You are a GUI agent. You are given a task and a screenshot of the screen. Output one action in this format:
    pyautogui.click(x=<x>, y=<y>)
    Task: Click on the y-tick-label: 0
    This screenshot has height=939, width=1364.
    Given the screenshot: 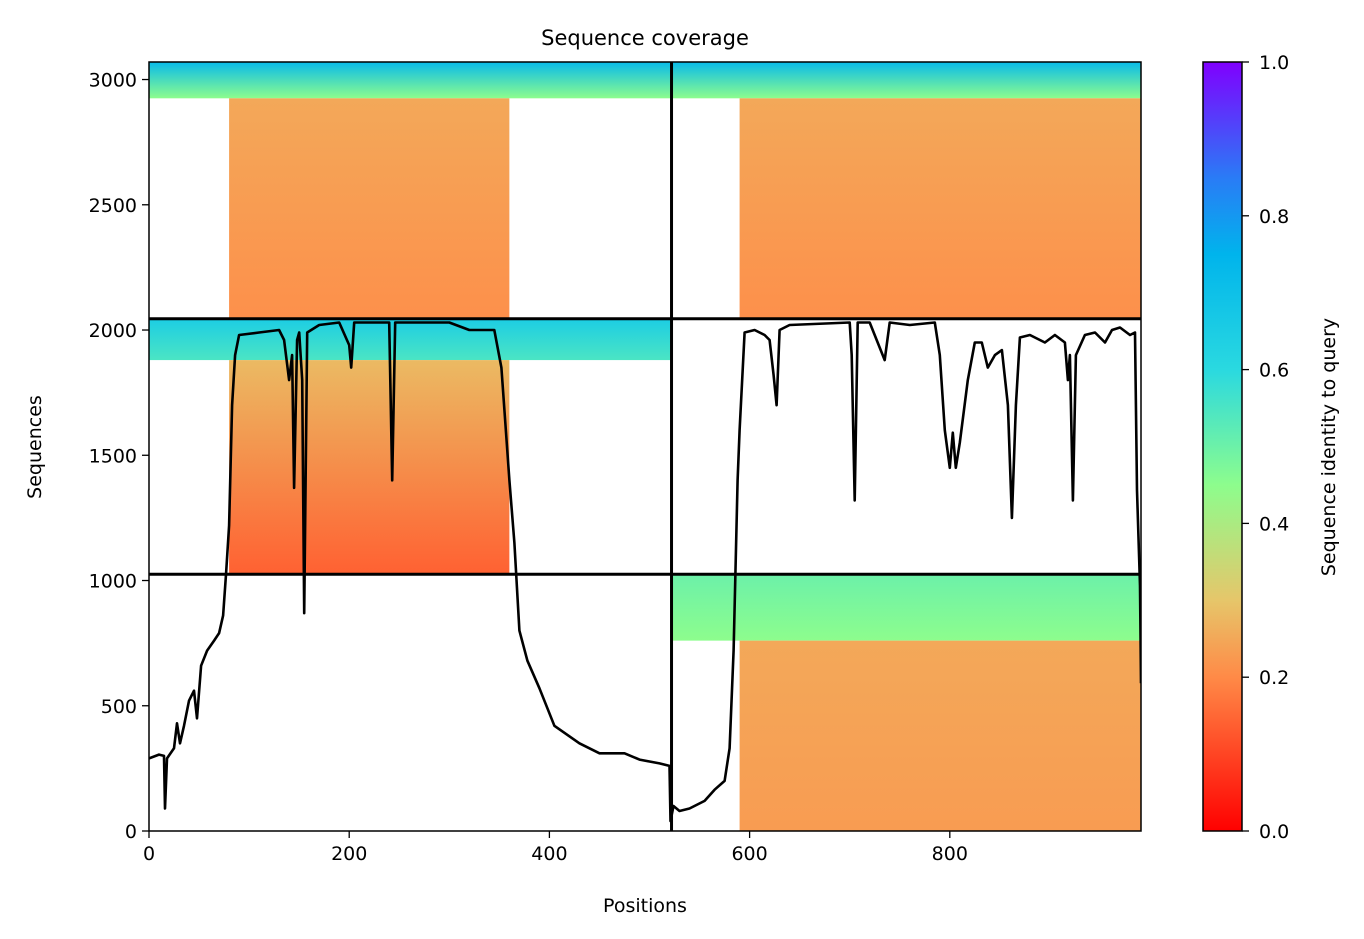 What is the action you would take?
    pyautogui.click(x=131, y=832)
    